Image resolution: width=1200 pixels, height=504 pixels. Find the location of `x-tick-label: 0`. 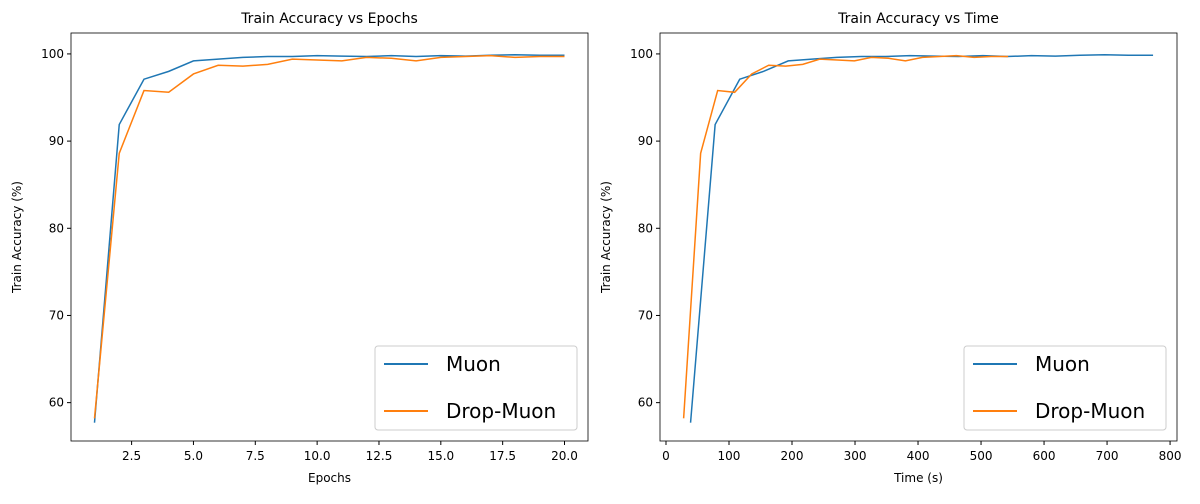

x-tick-label: 0 is located at coordinates (666, 456).